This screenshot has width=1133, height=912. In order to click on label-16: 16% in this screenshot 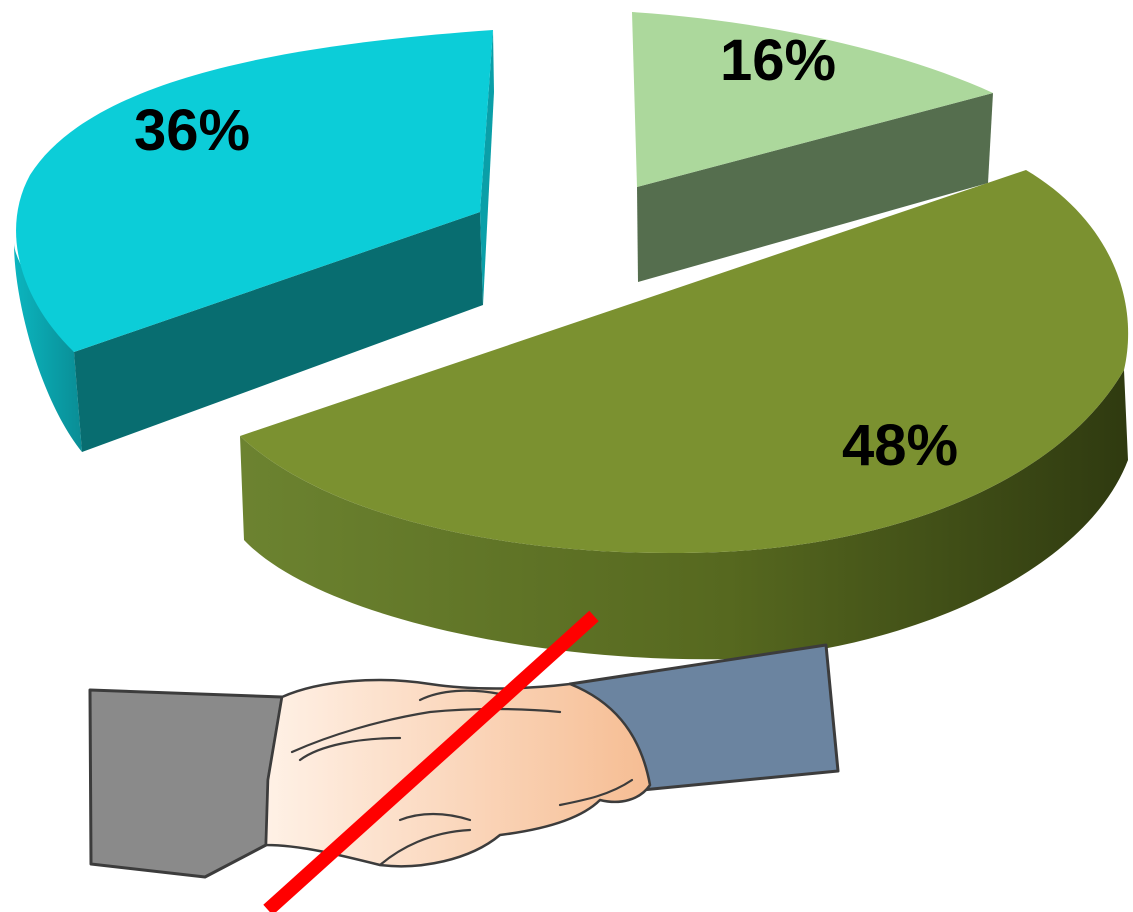, I will do `click(778, 60)`.